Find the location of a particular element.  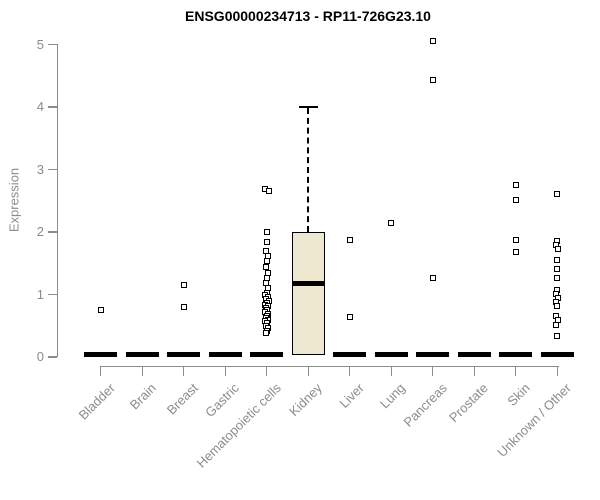

y-axis-label: Expression is located at coordinates (14, 200).